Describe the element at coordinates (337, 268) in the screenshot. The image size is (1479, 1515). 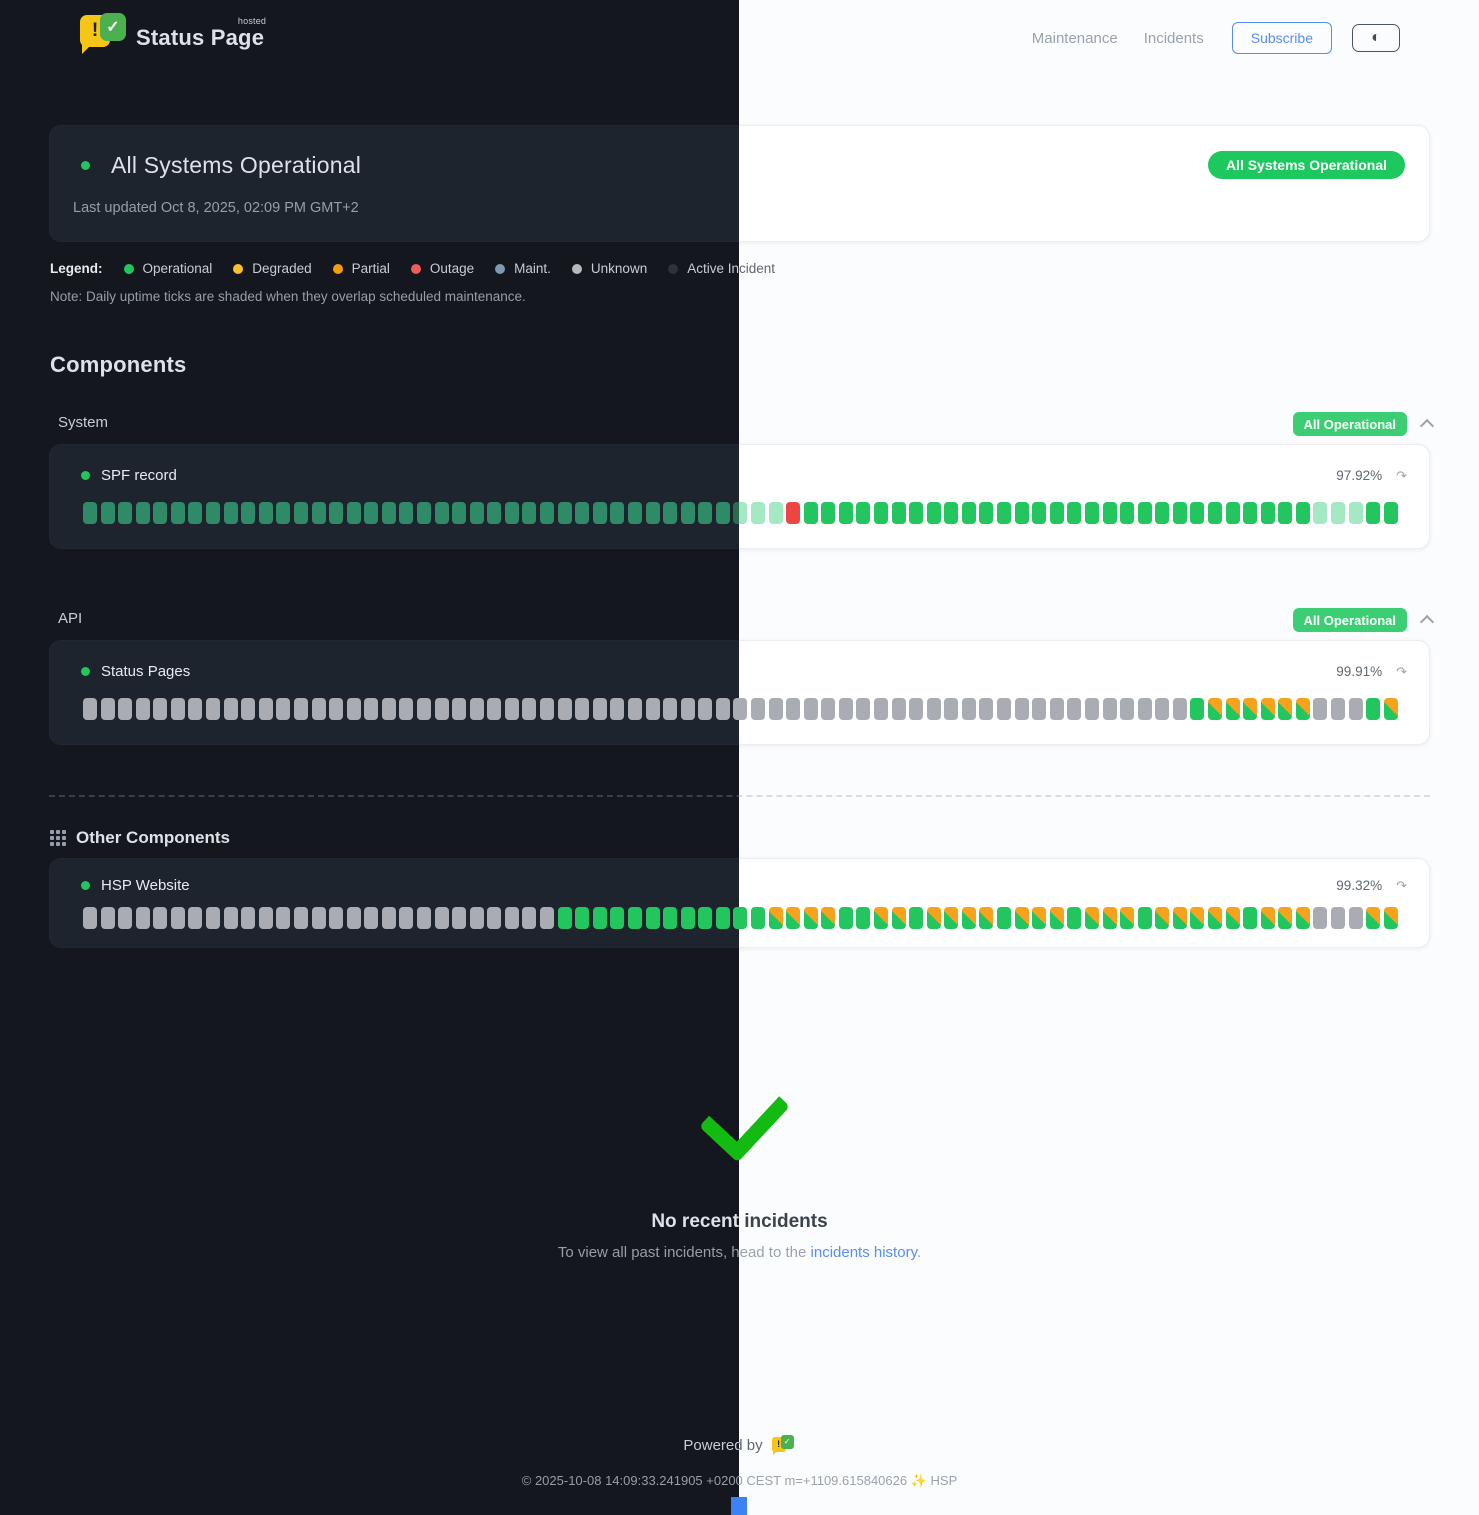
I see `partial-dot-icon` at that location.